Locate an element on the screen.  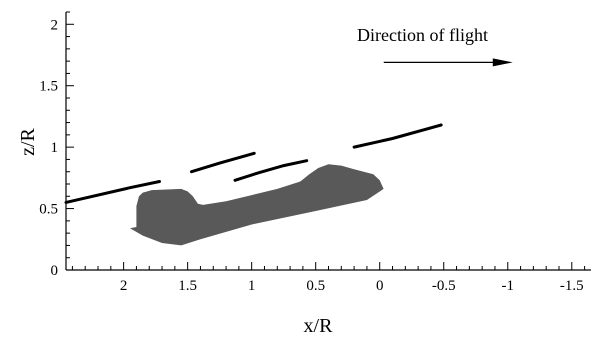
y-tick-label: 1 is located at coordinates (55, 148).